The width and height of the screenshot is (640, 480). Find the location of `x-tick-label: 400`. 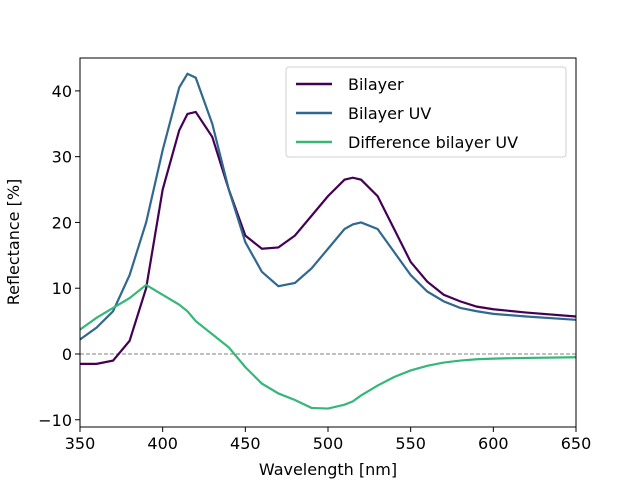

x-tick-label: 400 is located at coordinates (162, 443).